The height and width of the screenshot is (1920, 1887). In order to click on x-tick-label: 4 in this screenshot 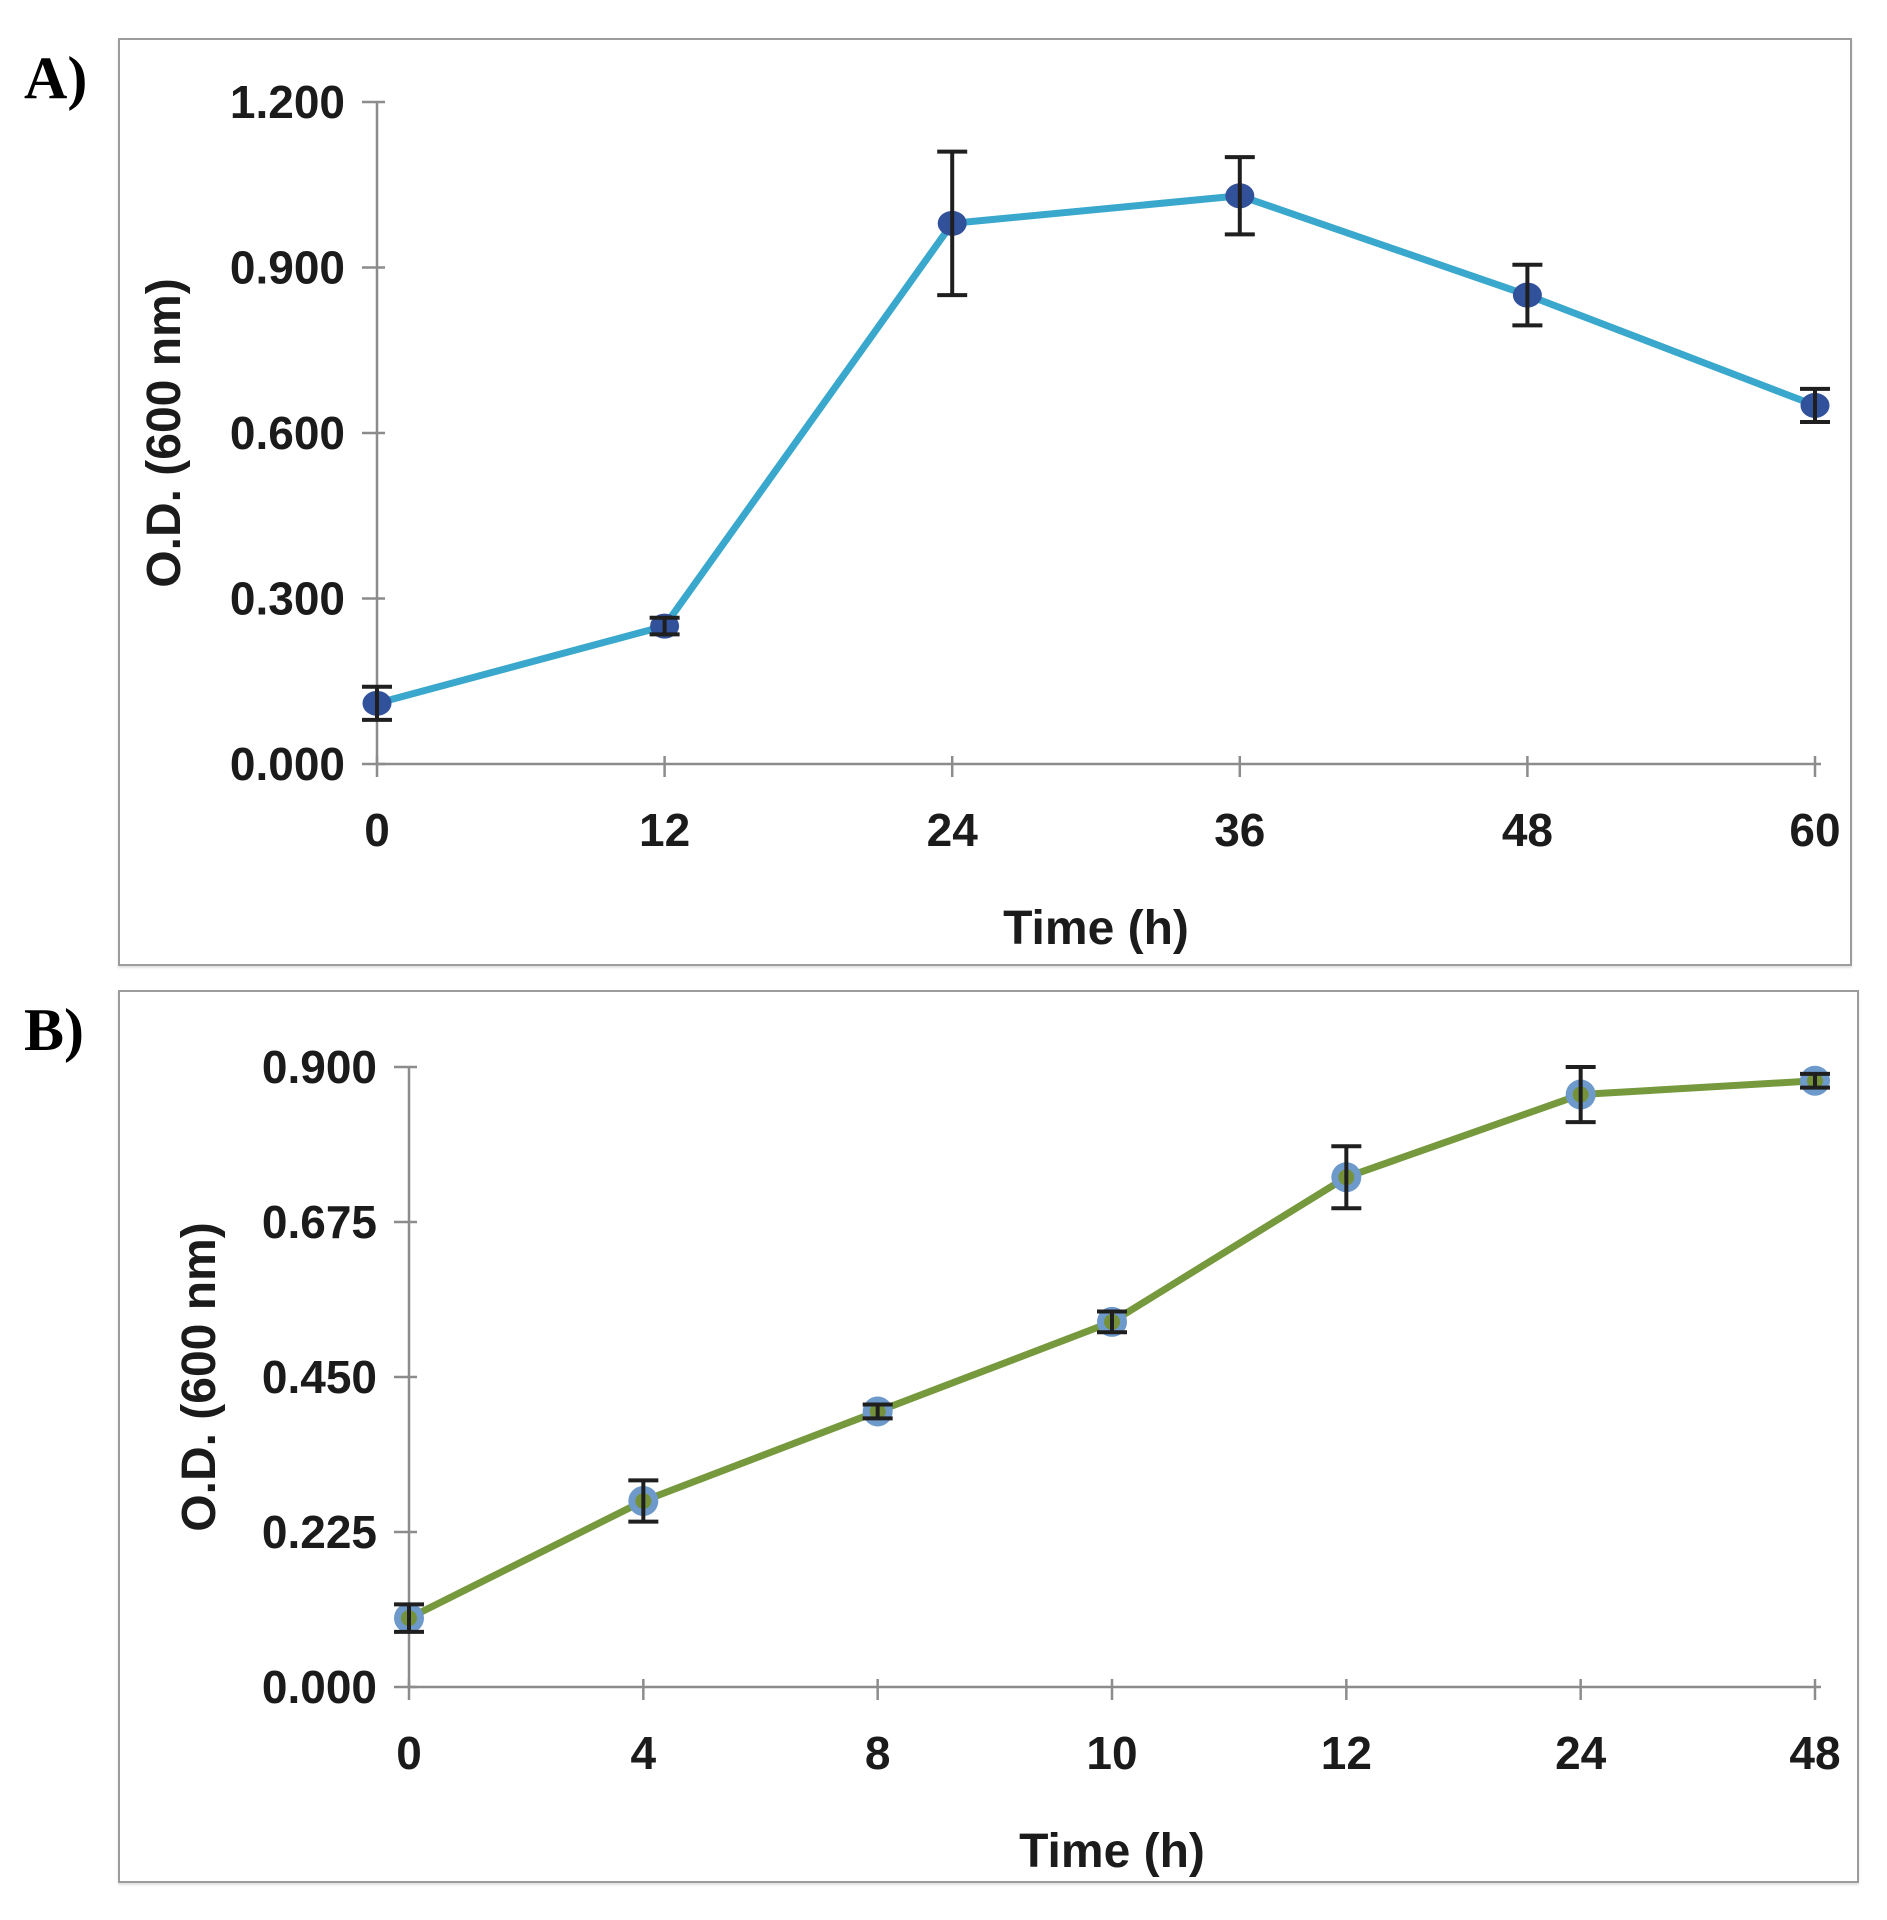, I will do `click(644, 1753)`.